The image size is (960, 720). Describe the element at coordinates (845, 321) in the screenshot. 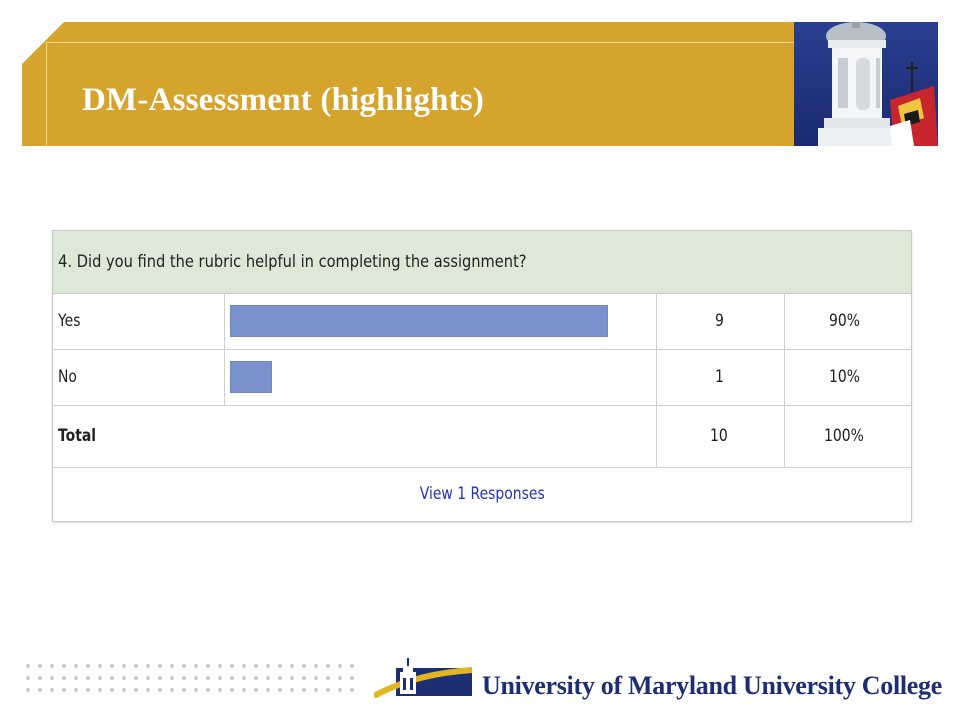

I see `answer-percent: 90%` at that location.